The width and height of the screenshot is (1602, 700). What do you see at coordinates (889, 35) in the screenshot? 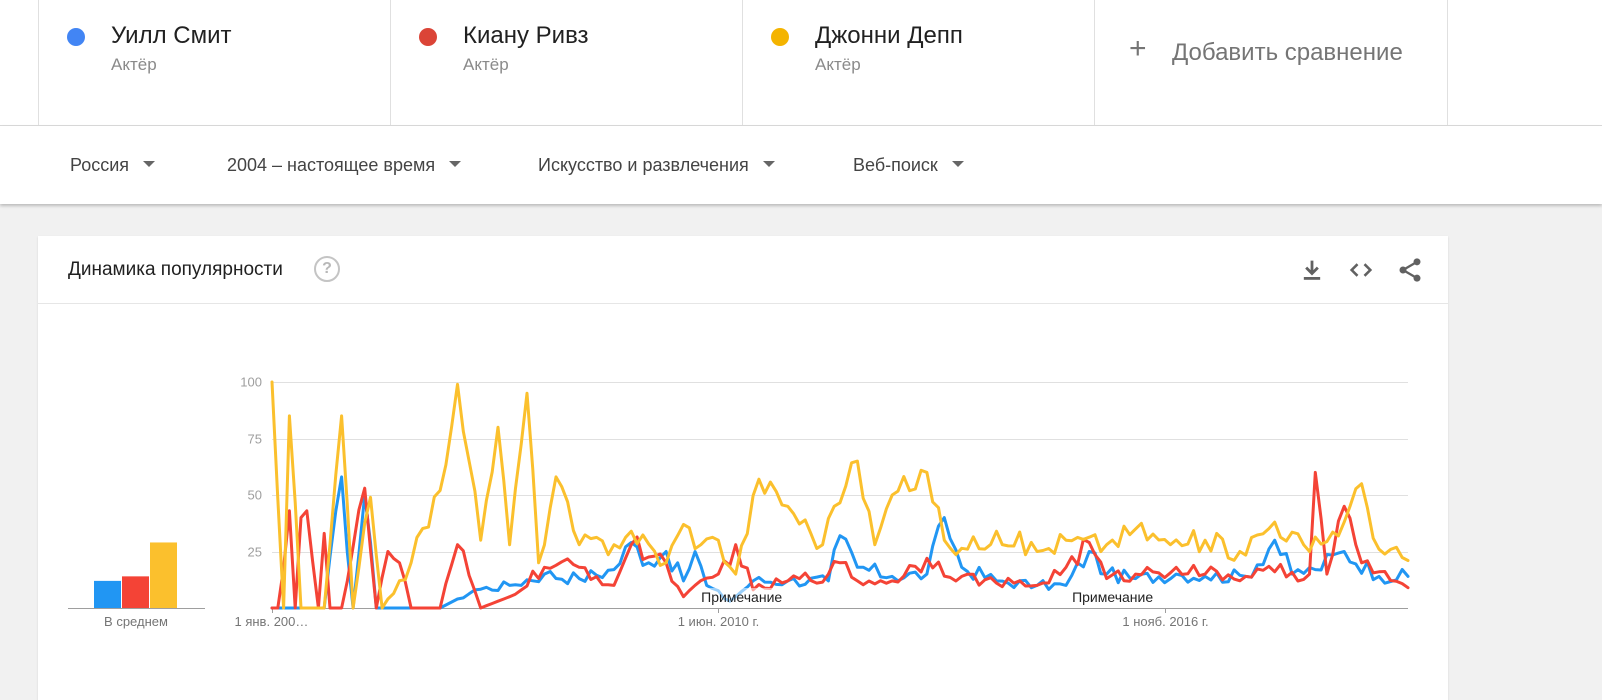
I see `term-name: Джонни Депп` at bounding box center [889, 35].